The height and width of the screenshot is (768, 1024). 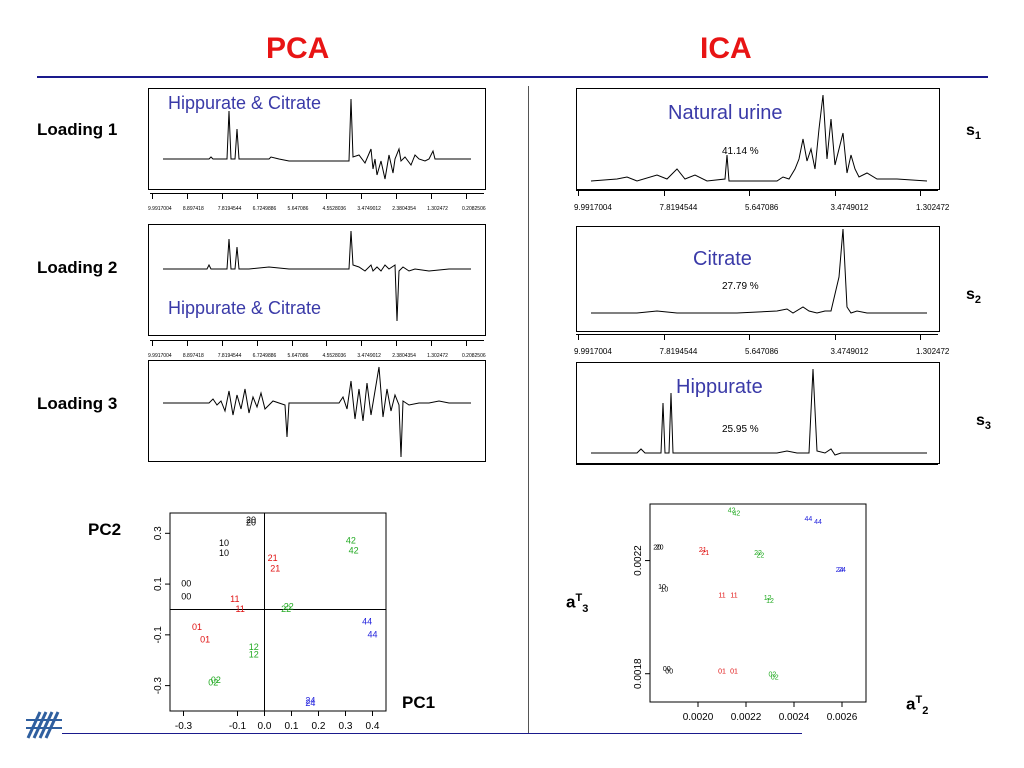 I want to click on x-tick-label: 0.0020, so click(x=698, y=717).